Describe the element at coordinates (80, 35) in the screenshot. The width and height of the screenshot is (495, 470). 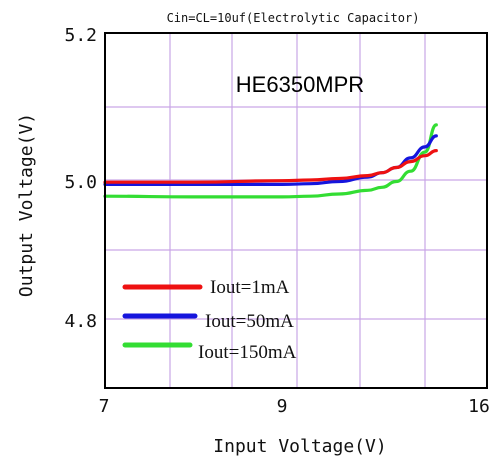
I see `y-tick-label-5-2: 5.2` at that location.